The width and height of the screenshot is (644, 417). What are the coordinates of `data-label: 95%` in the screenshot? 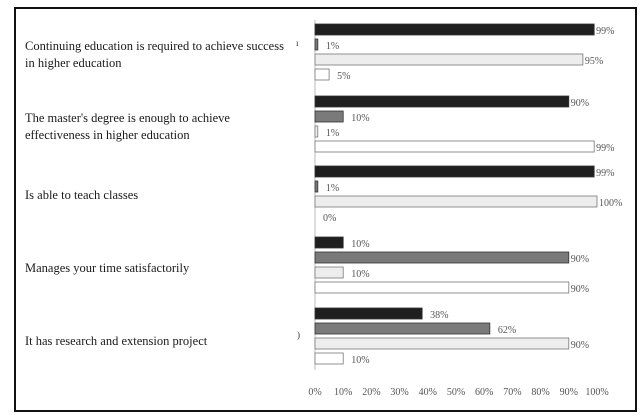 It's located at (594, 61).